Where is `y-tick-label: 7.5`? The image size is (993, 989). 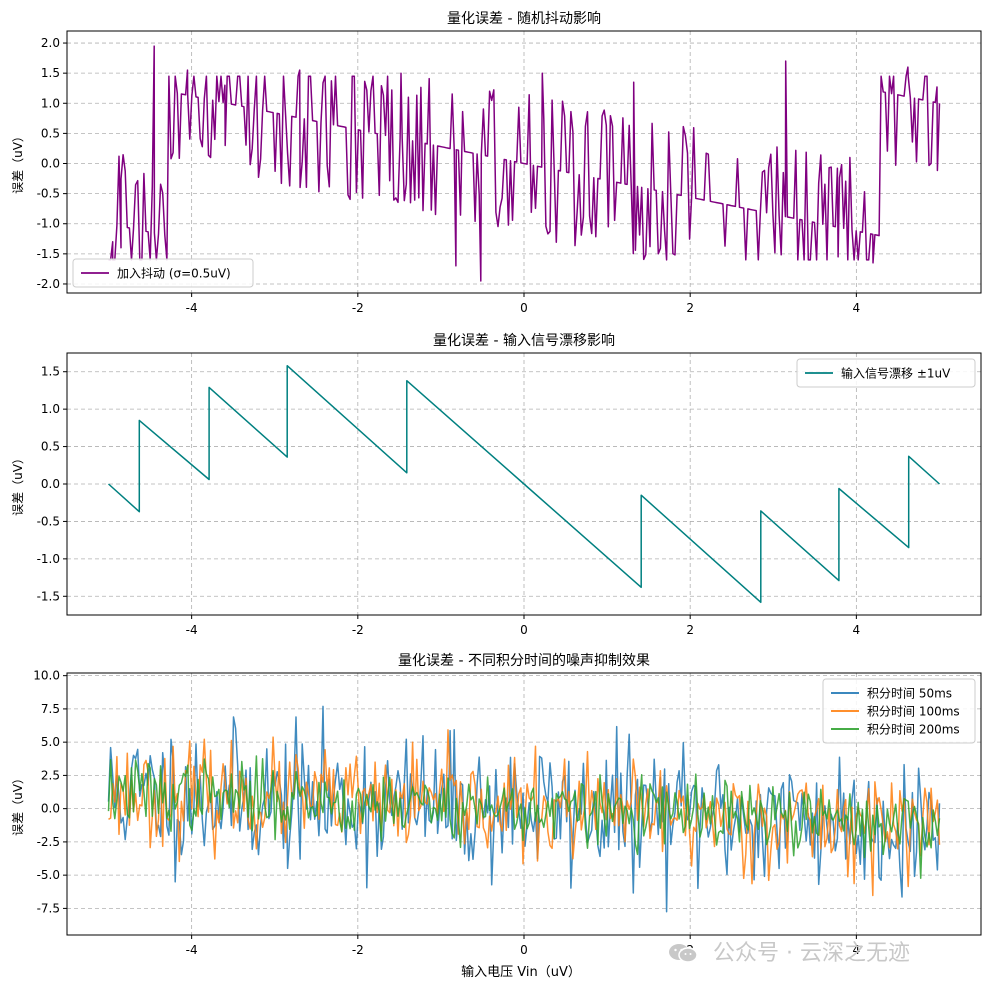
y-tick-label: 7.5 is located at coordinates (50, 709).